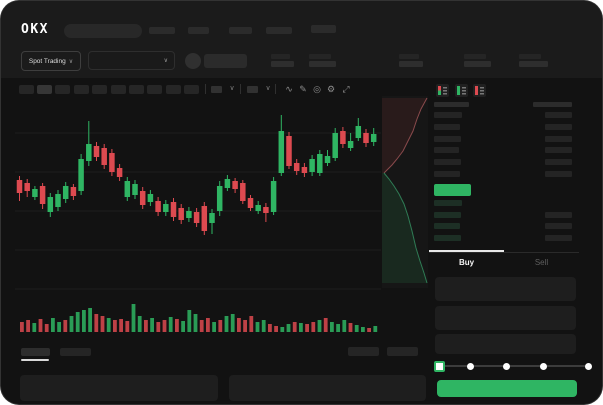 The image size is (603, 405). I want to click on orderbook-header-price, so click(451, 104).